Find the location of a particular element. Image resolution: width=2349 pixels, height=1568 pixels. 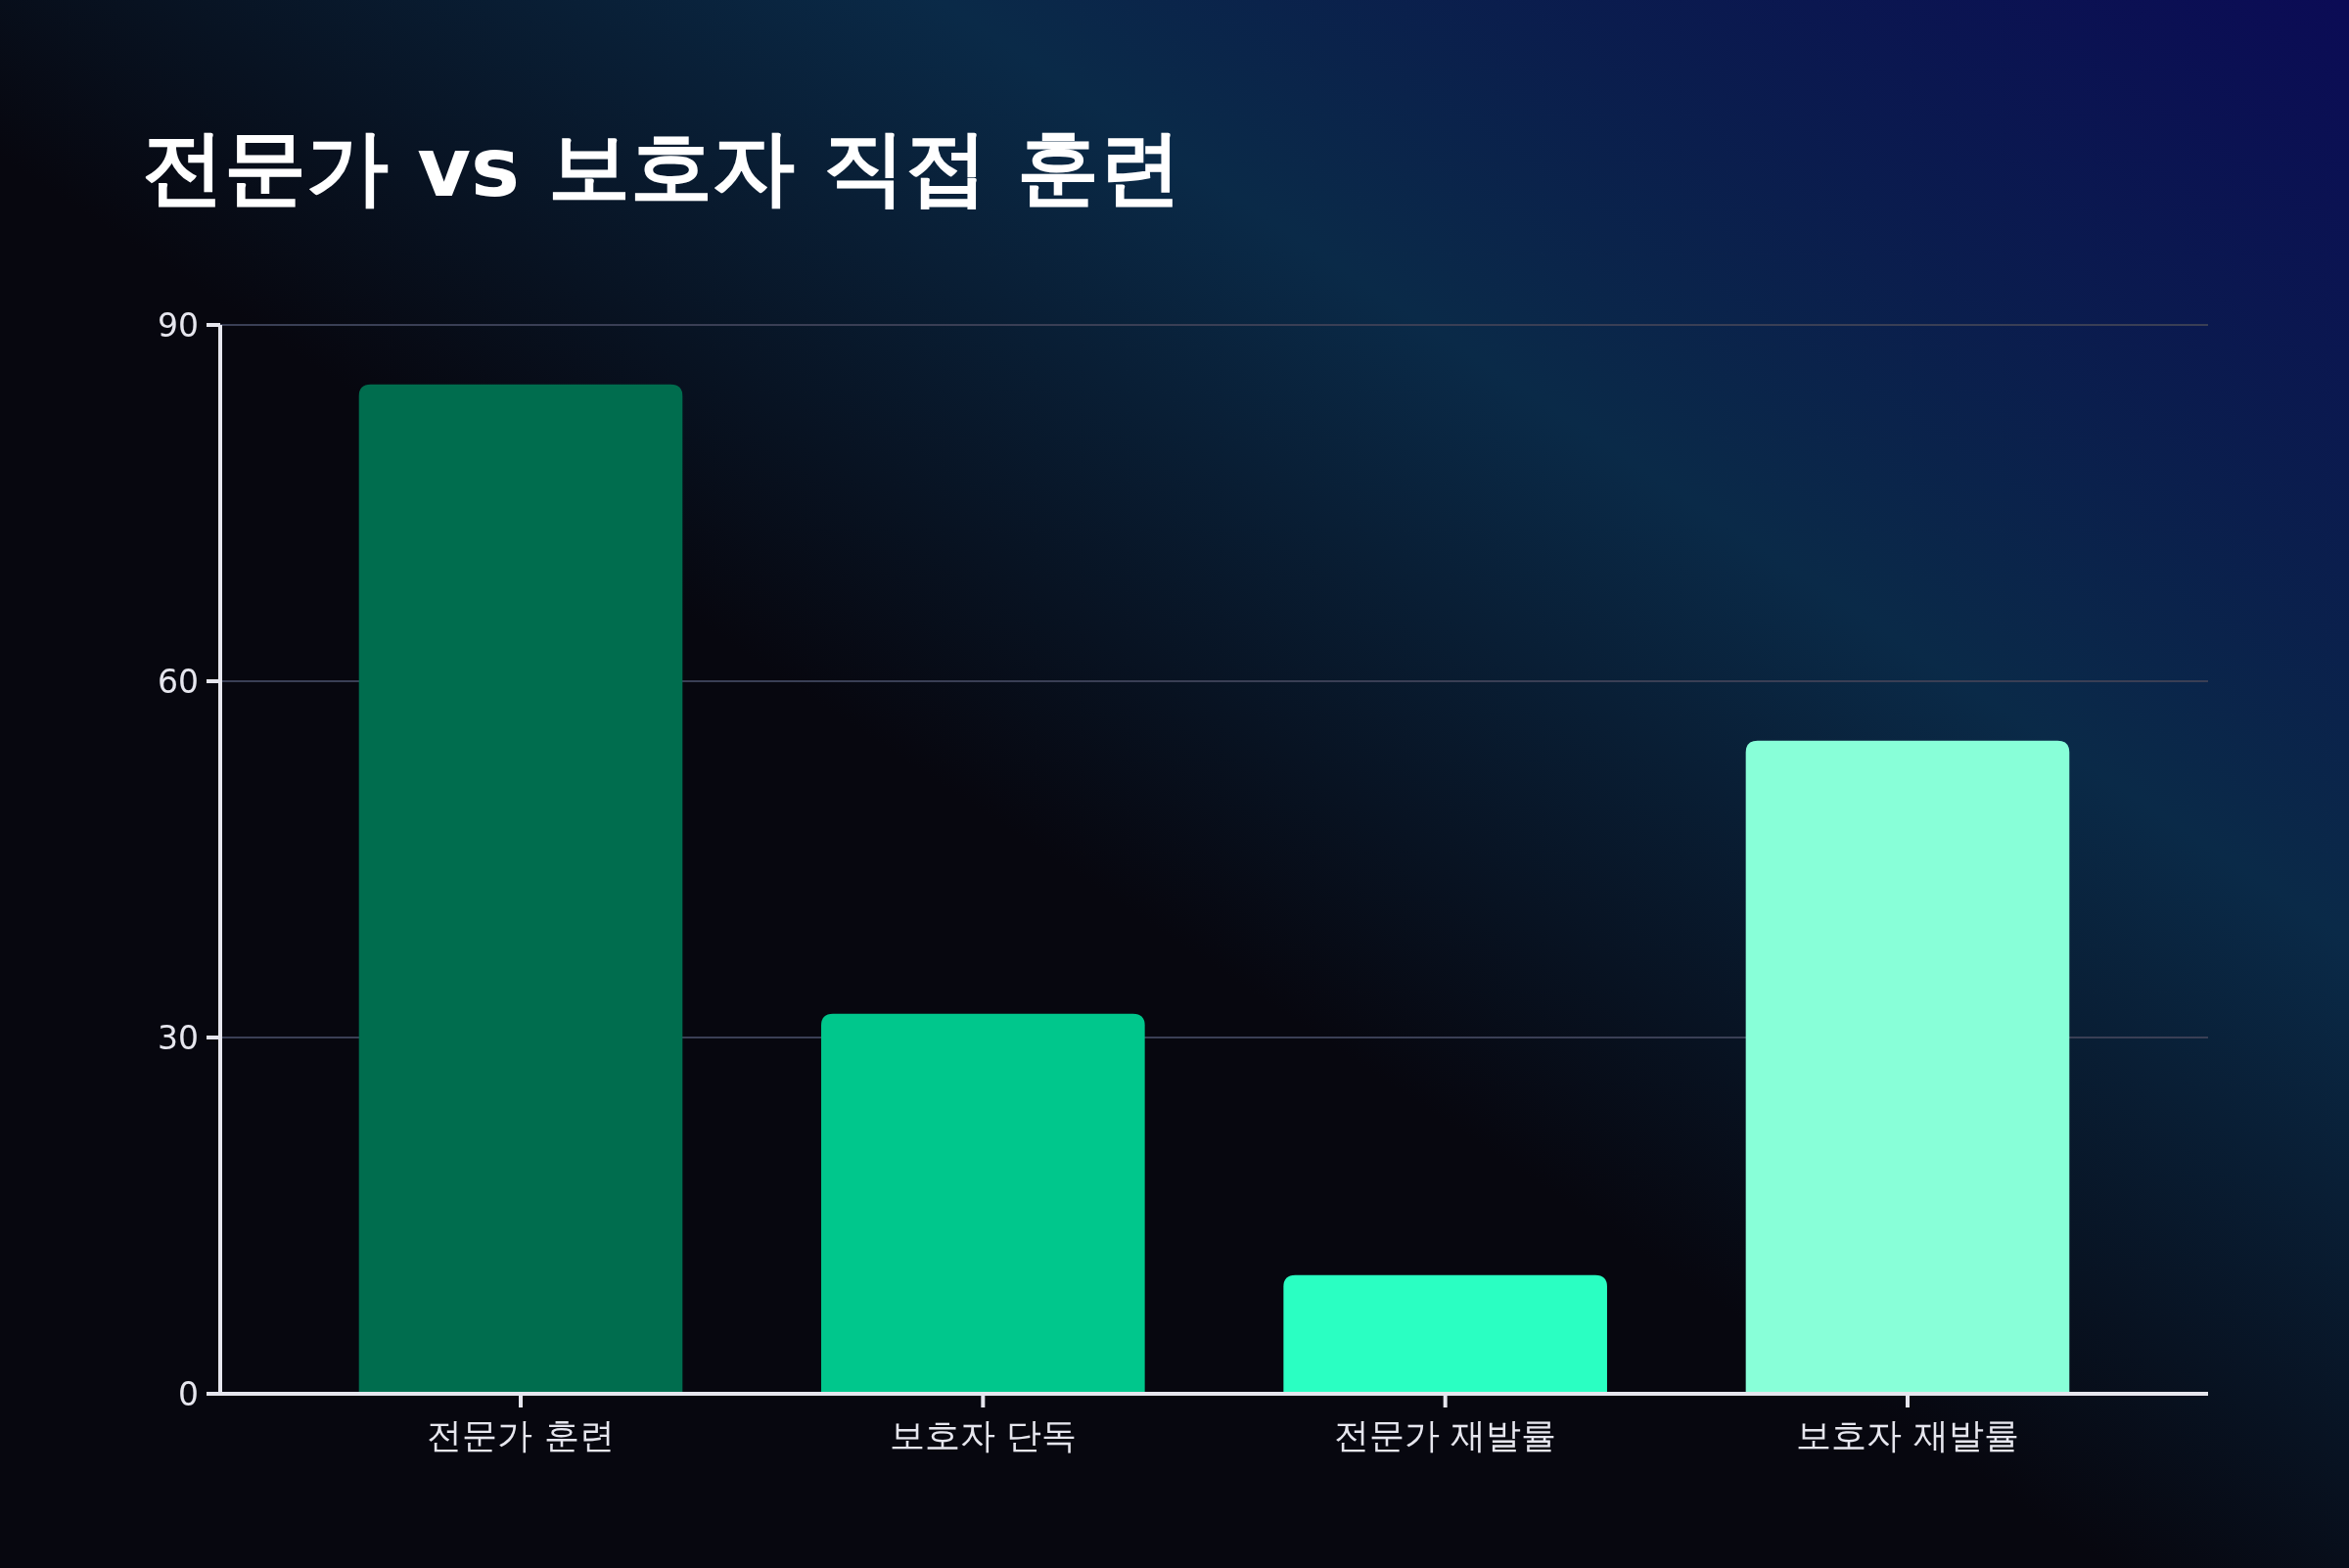

y-tick-label: 90 is located at coordinates (178, 325).